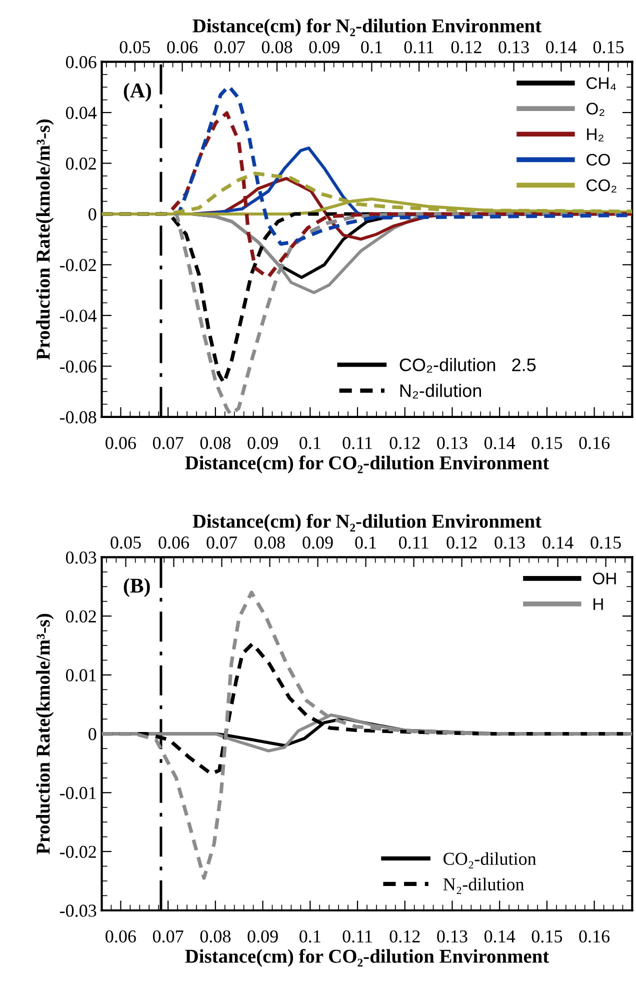 Image resolution: width=636 pixels, height=981 pixels. What do you see at coordinates (78, 417) in the screenshot?
I see `y-tick-label: -0.08` at bounding box center [78, 417].